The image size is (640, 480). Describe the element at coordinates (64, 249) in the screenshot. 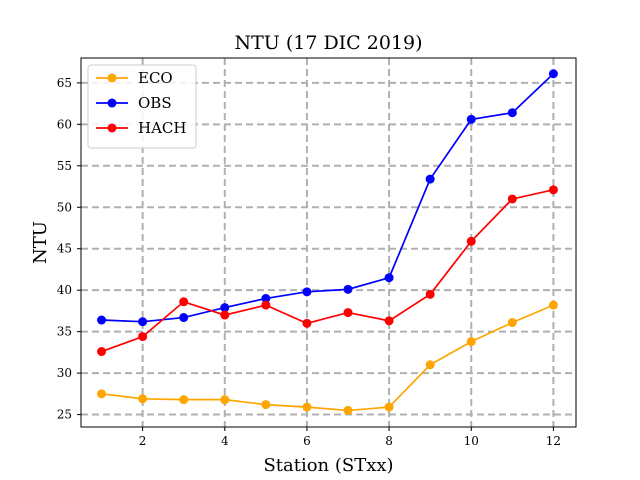

I see `y-tick-label: 45` at that location.